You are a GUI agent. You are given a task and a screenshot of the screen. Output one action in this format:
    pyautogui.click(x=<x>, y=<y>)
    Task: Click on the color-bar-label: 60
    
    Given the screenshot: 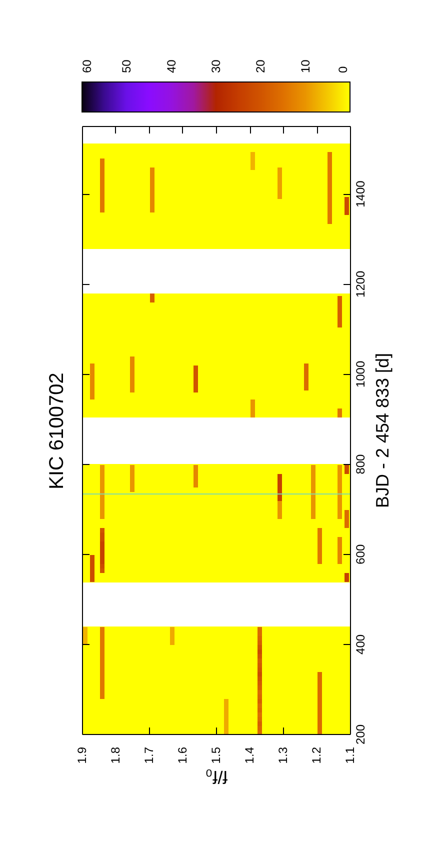 What is the action you would take?
    pyautogui.click(x=87, y=66)
    